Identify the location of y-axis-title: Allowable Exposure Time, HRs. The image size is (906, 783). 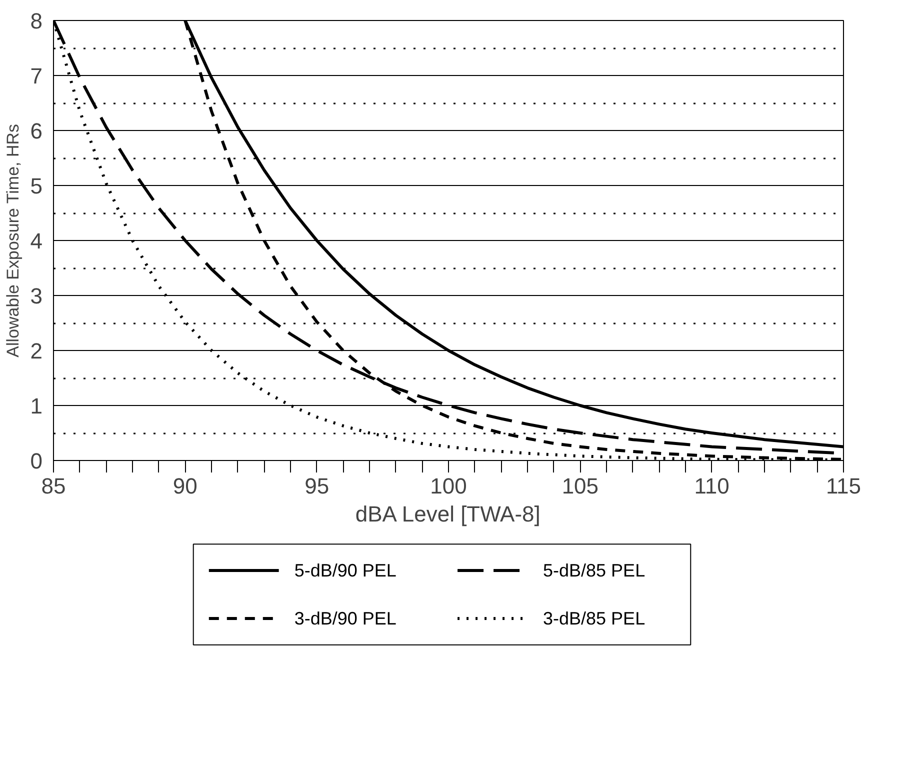
(12, 241).